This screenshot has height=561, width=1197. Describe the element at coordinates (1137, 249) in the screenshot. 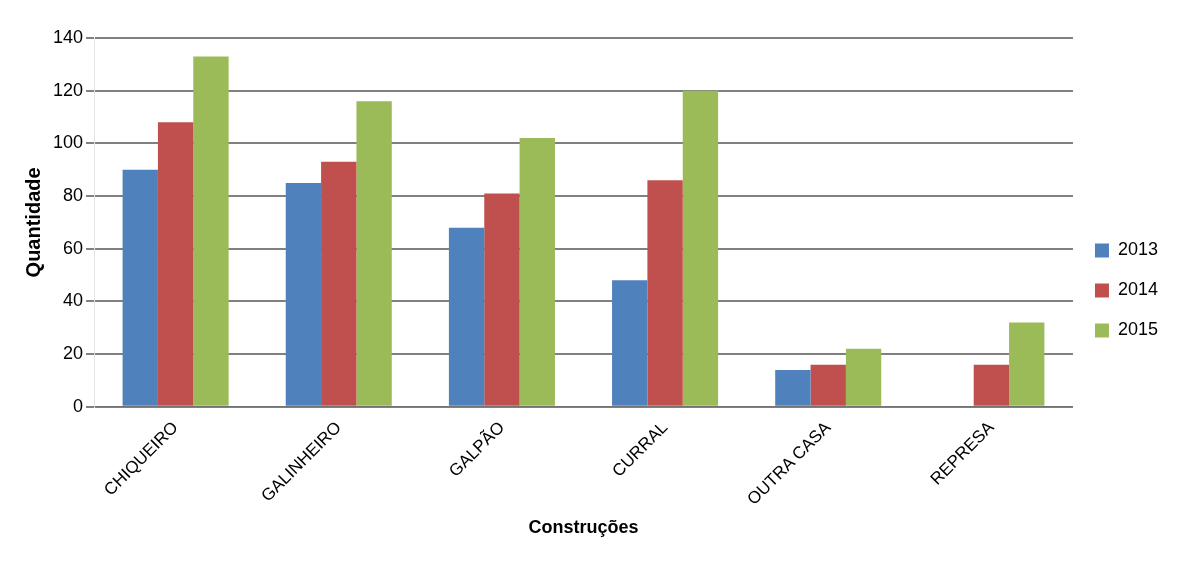

I see `legend-label: 2013` at that location.